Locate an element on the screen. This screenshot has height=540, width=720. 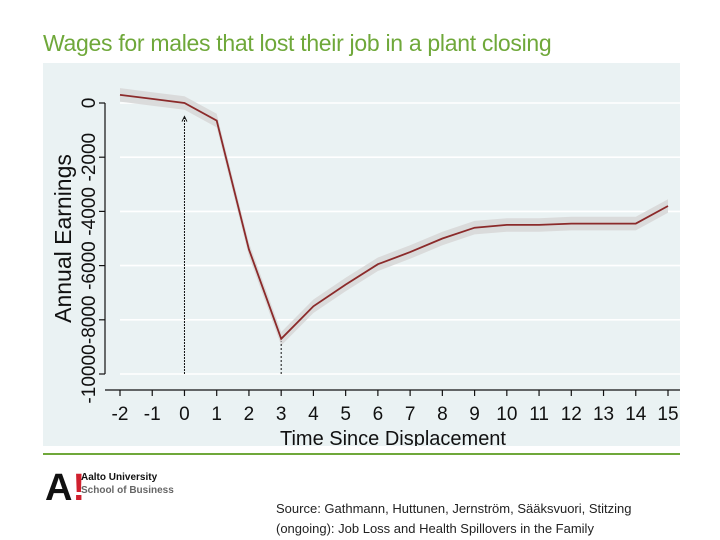
y-axis-label: Annual Earnings is located at coordinates (63, 238).